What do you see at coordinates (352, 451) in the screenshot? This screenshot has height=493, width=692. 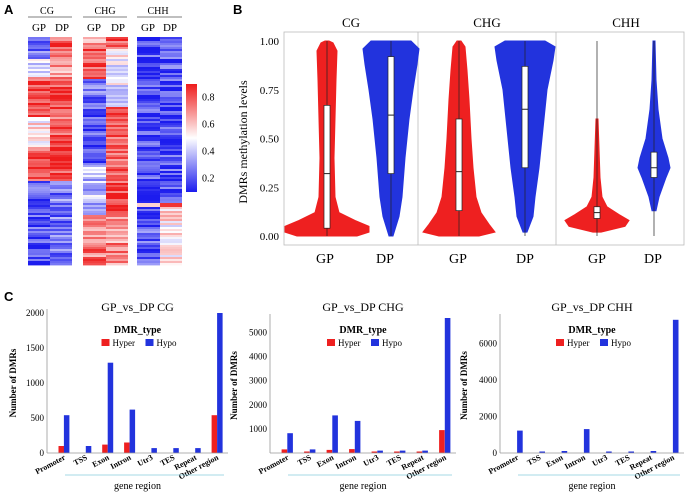 I see `bar-hyper-intron` at bounding box center [352, 451].